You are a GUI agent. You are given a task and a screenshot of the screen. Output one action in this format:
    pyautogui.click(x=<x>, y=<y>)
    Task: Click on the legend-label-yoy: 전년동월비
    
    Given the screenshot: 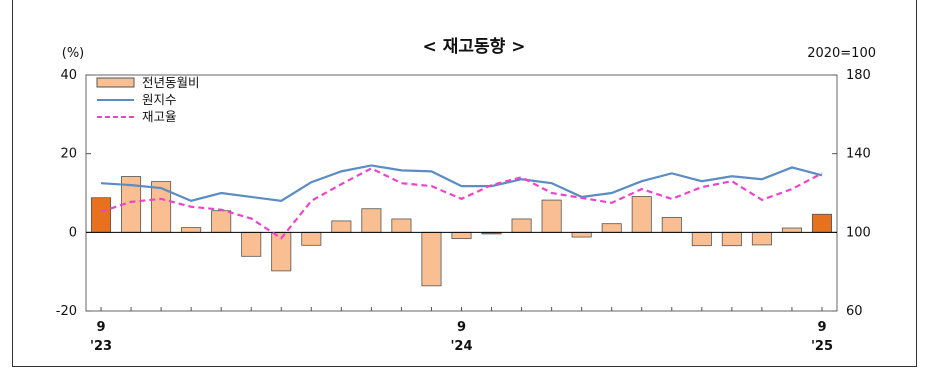 What is the action you would take?
    pyautogui.click(x=171, y=82)
    